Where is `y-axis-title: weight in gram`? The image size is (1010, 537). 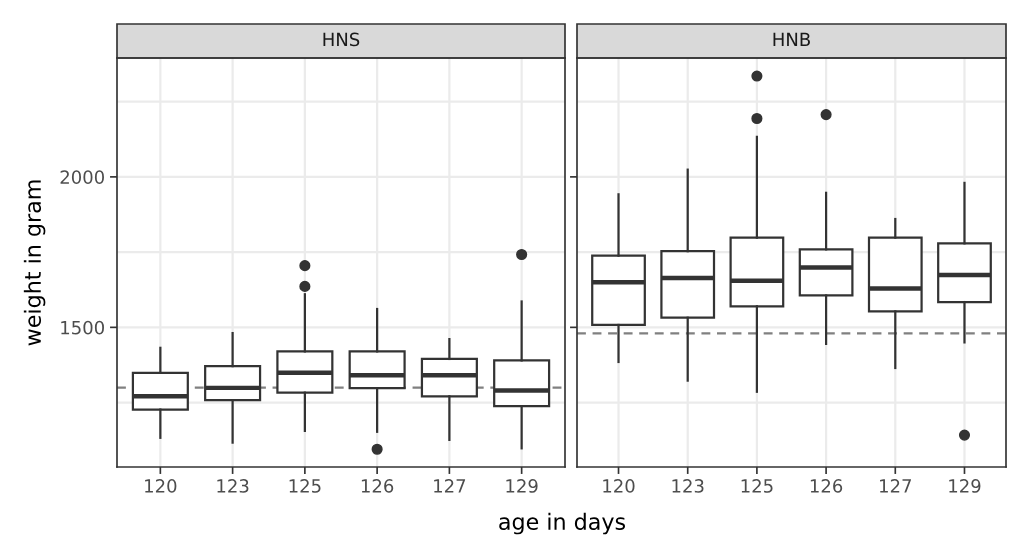
y-axis-title: weight in gram is located at coordinates (34, 263).